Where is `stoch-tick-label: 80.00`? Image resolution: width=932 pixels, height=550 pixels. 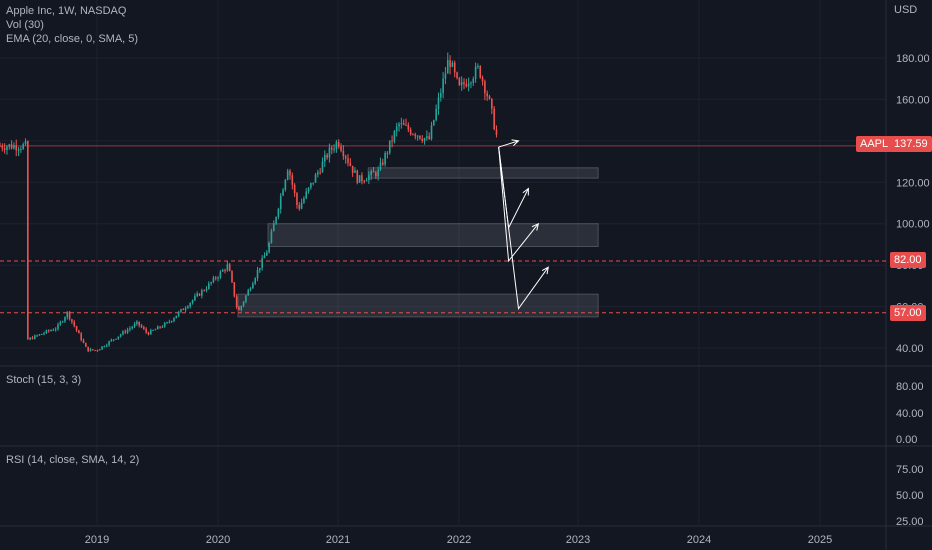 stoch-tick-label: 80.00 is located at coordinates (910, 387).